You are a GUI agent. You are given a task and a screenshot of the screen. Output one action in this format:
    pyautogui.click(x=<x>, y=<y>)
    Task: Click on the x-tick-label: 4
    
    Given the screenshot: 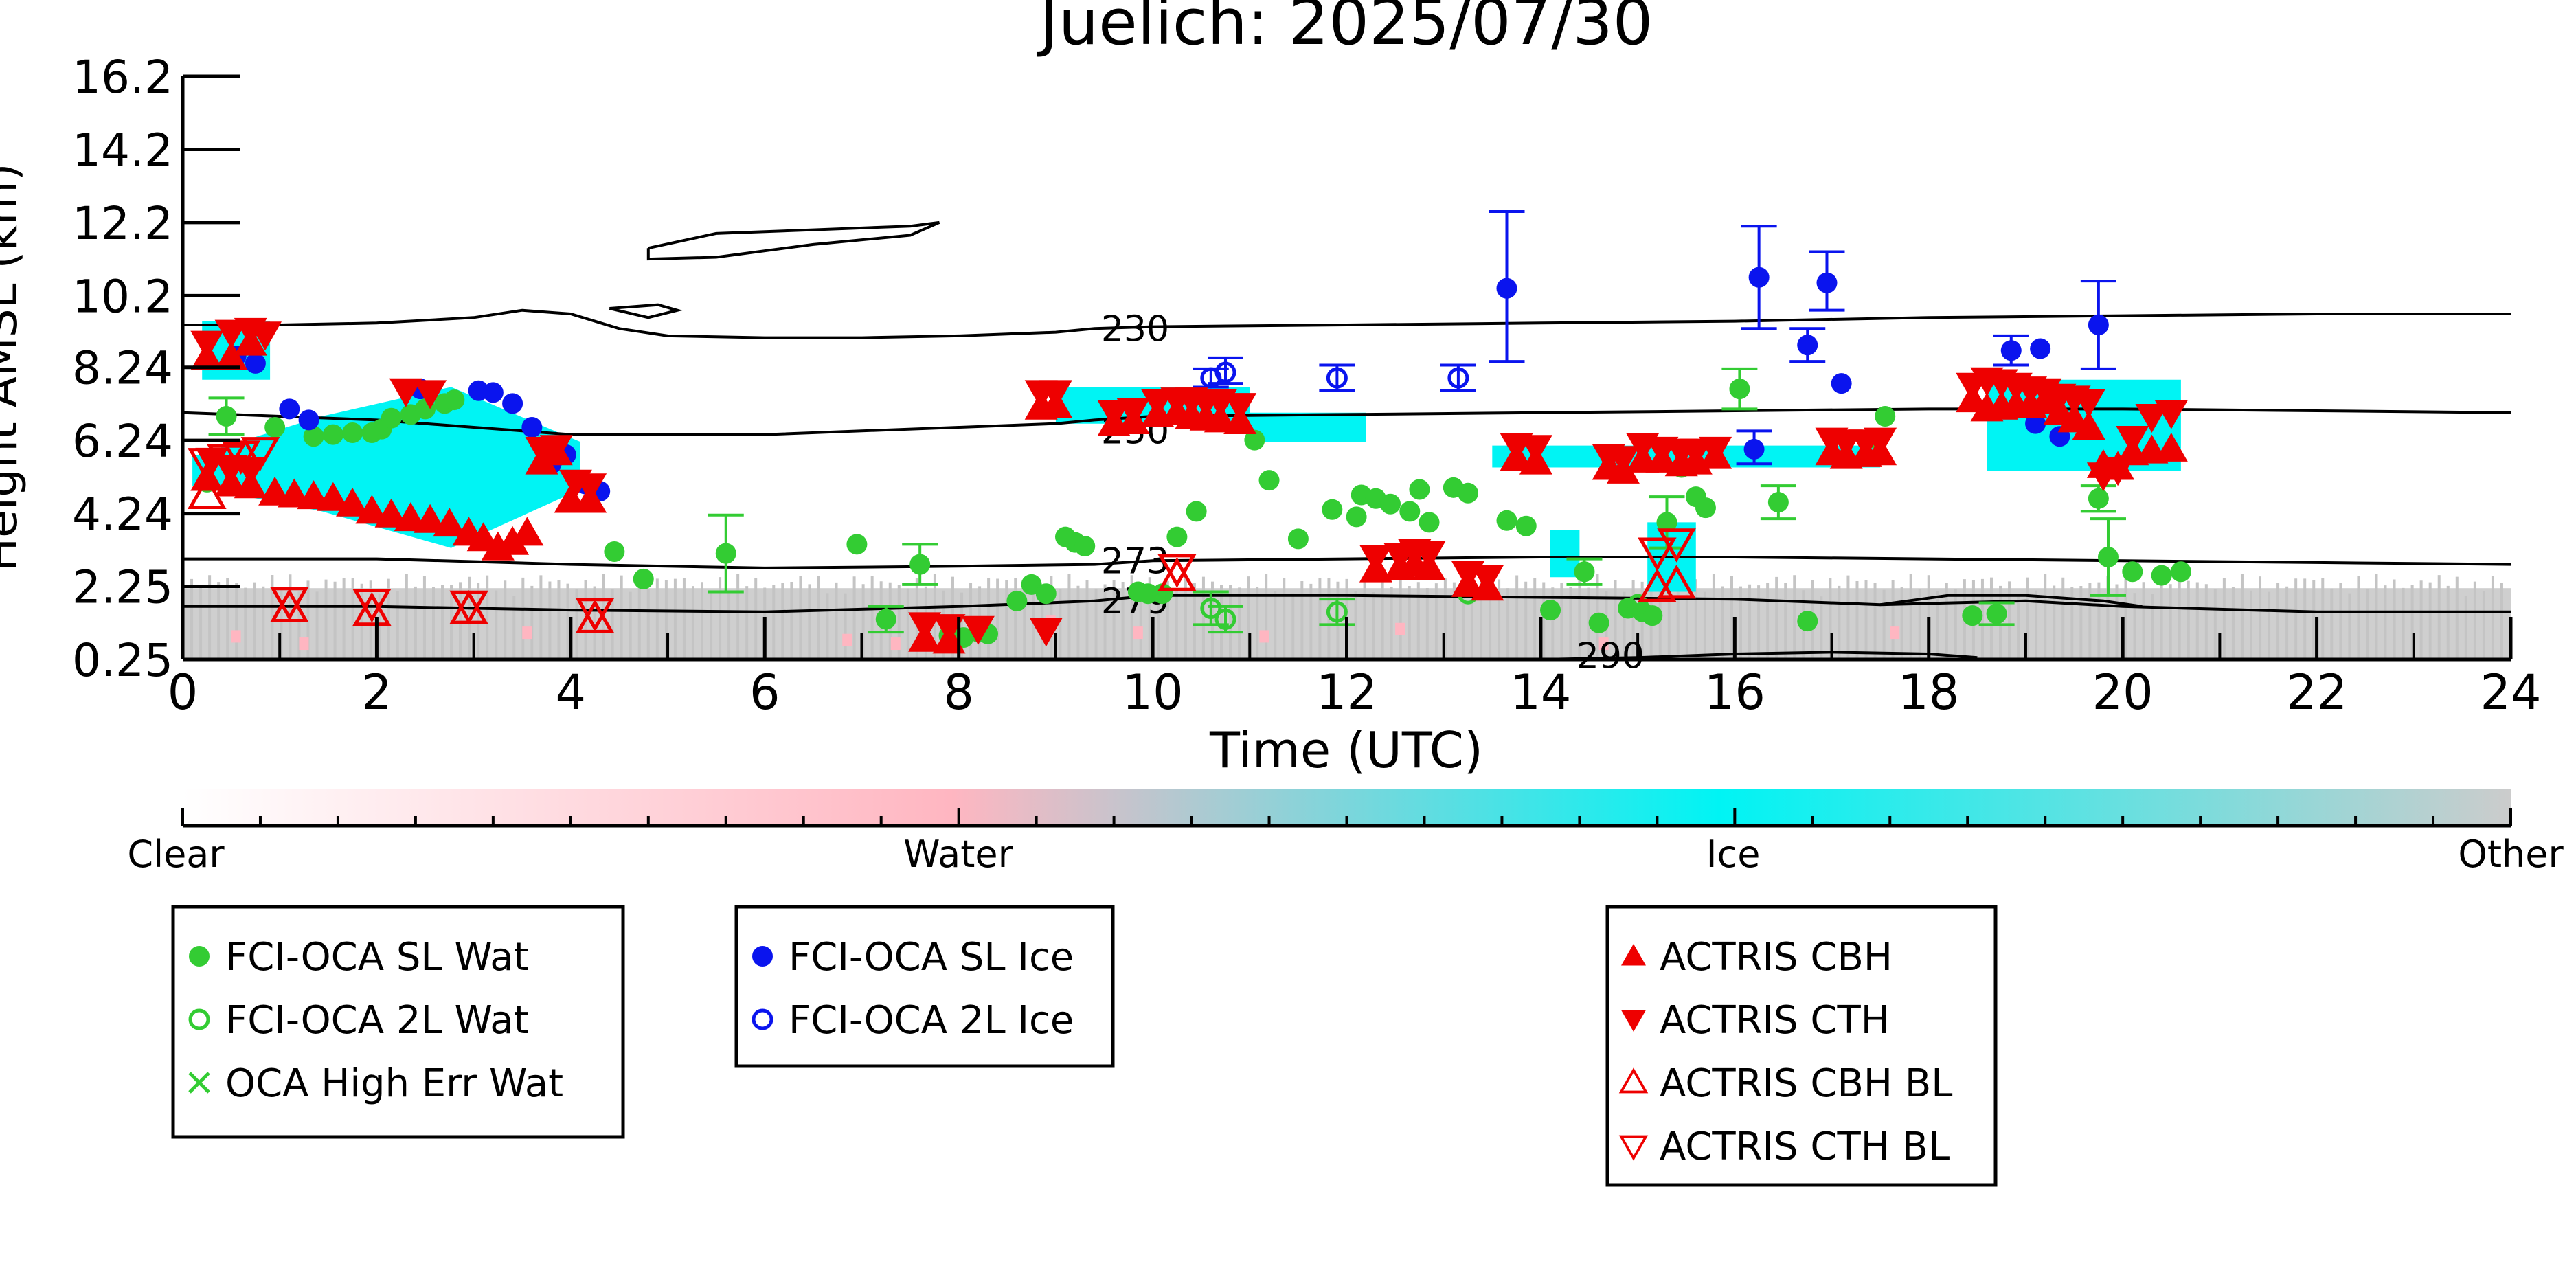 What is the action you would take?
    pyautogui.click(x=571, y=692)
    